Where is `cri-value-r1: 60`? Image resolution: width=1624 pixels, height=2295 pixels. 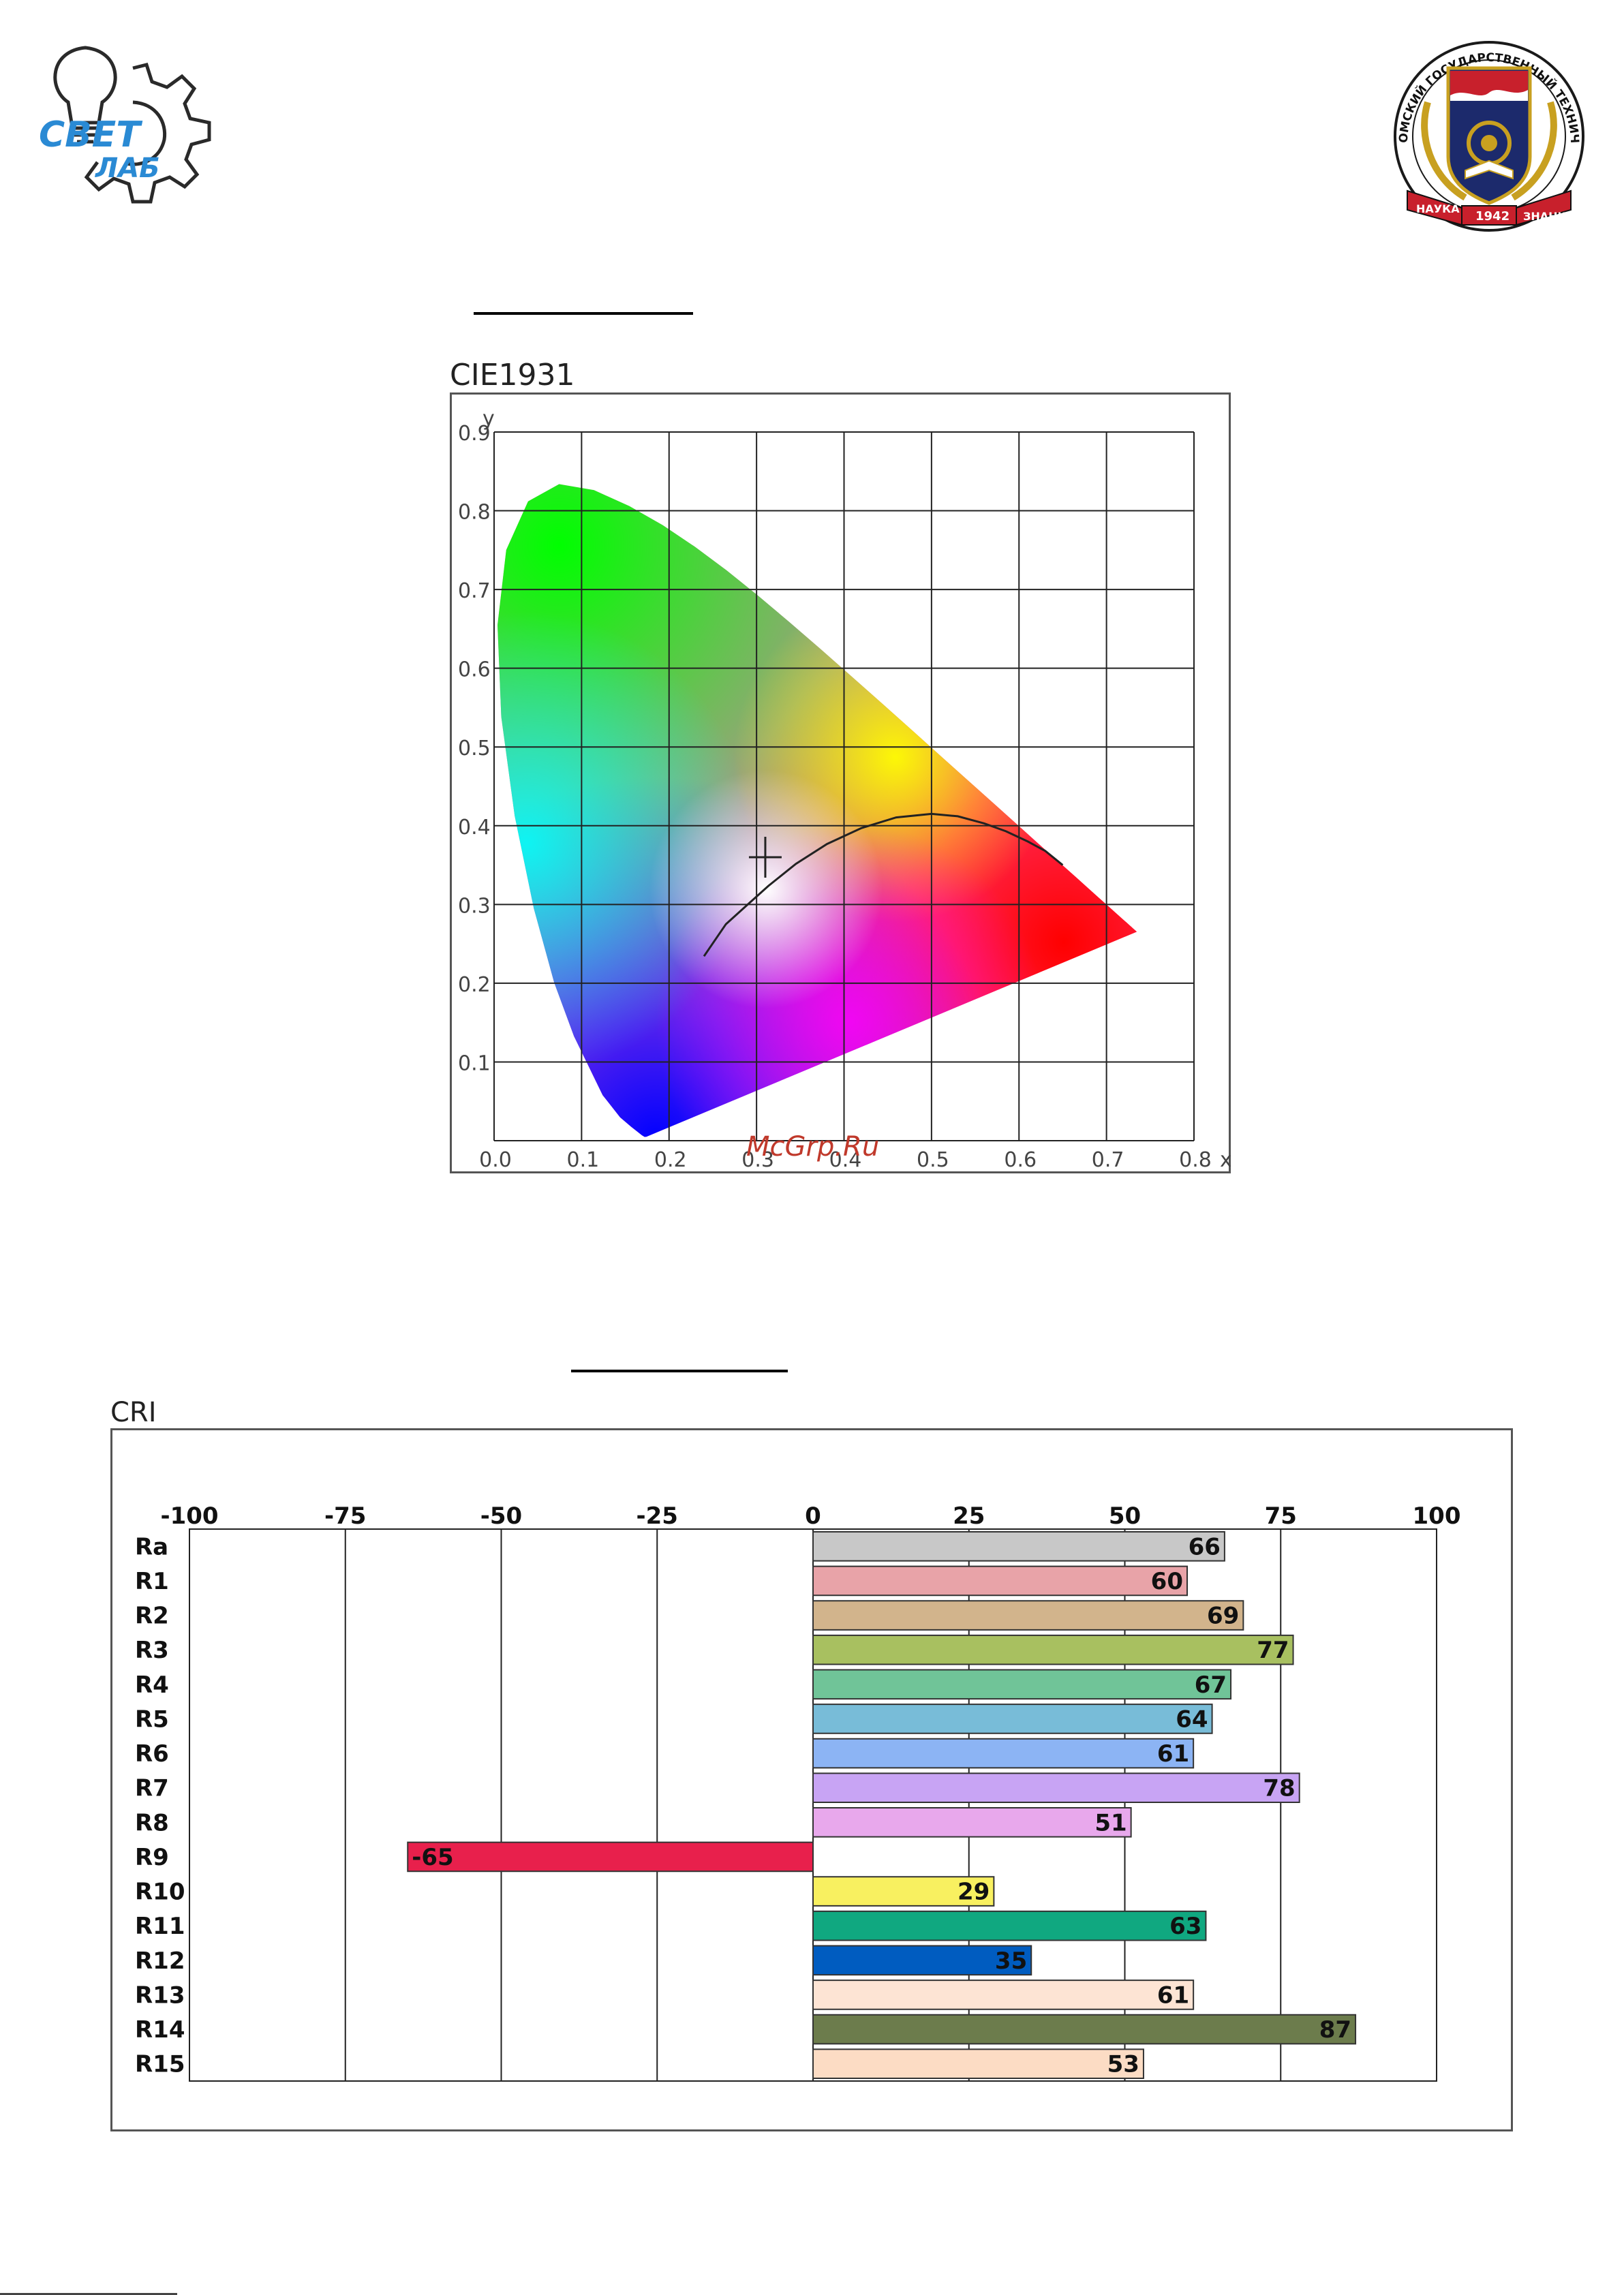
cri-value-r1: 60 is located at coordinates (1167, 1581).